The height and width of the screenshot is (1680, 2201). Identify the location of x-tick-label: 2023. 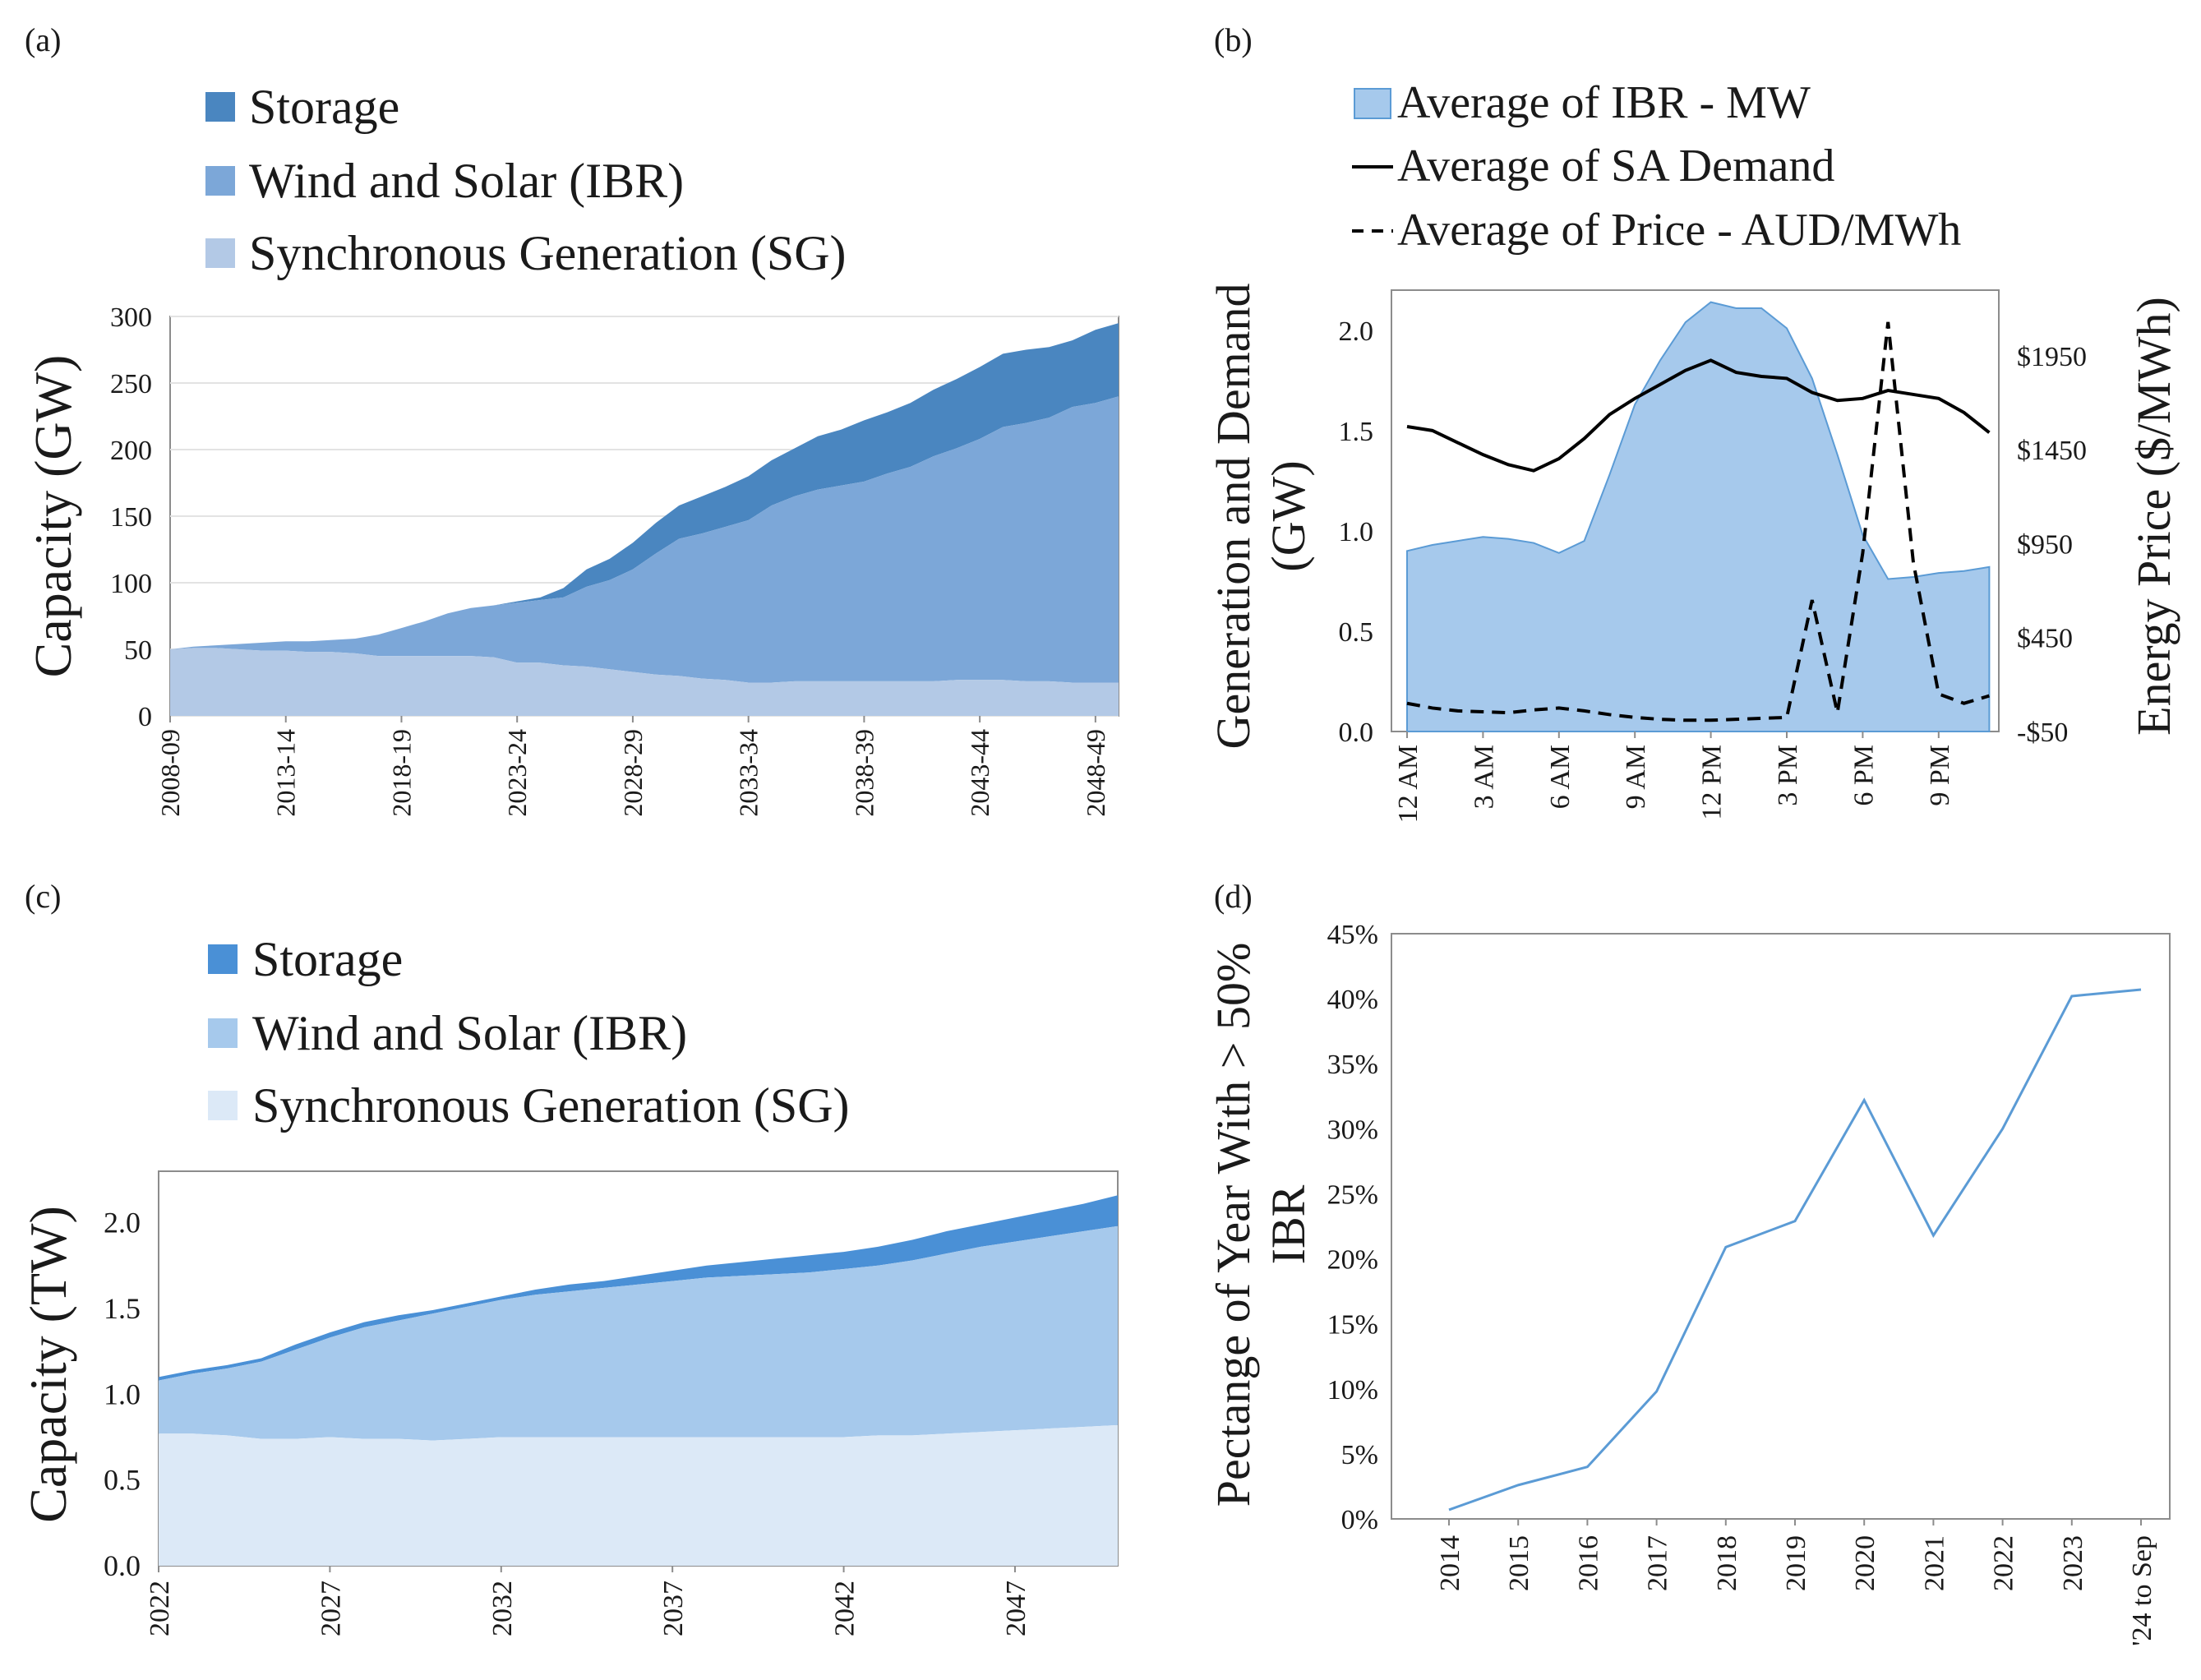
(2073, 1563).